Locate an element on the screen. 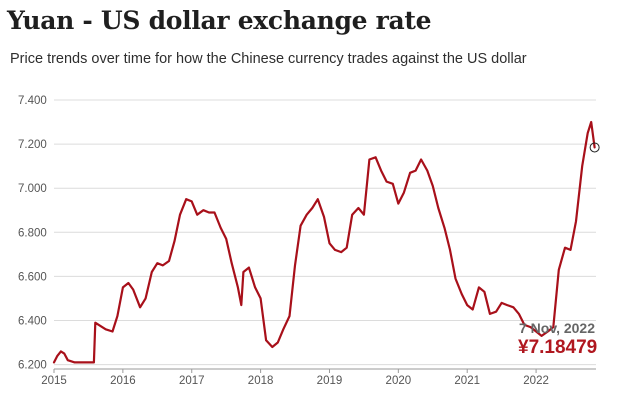  chart-title: Yuan - US dollar exchange rate is located at coordinates (219, 20).